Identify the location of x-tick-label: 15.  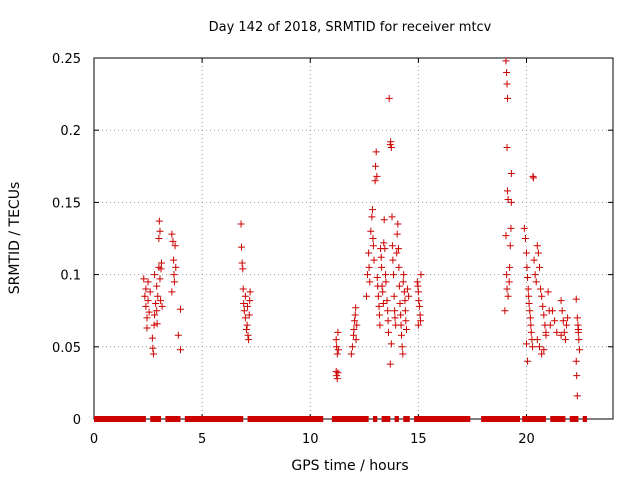
(418, 439).